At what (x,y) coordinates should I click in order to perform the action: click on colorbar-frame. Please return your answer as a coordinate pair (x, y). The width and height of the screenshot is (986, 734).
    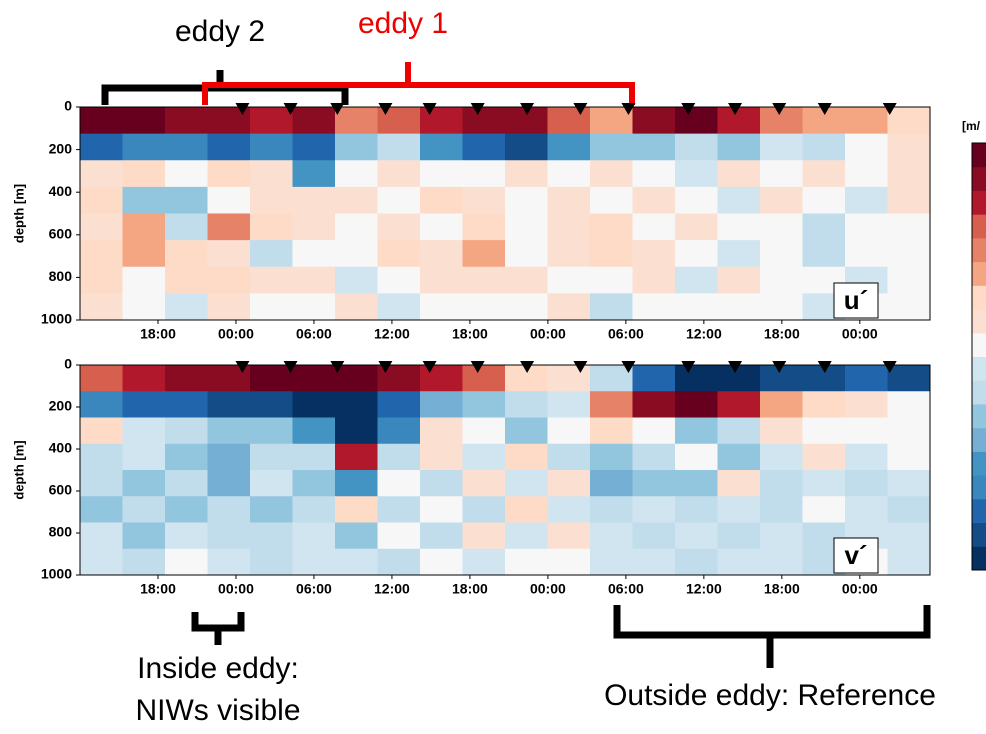
    Looking at the image, I should click on (978, 356).